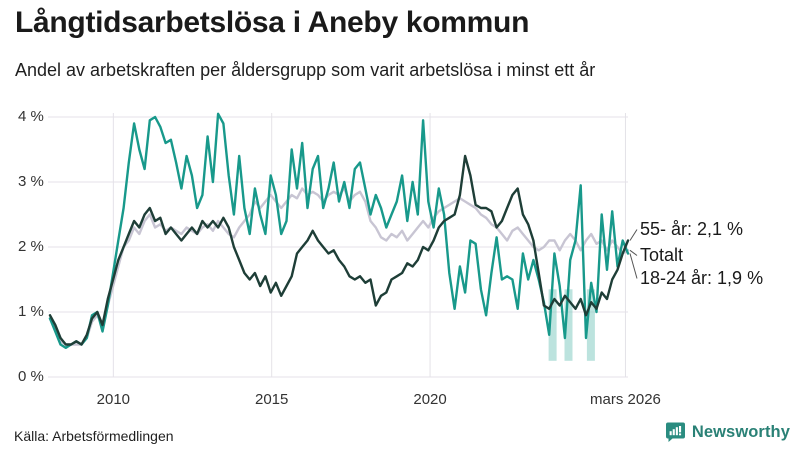 The width and height of the screenshot is (800, 450). What do you see at coordinates (740, 431) in the screenshot?
I see `brand-name: Newsworthy` at bounding box center [740, 431].